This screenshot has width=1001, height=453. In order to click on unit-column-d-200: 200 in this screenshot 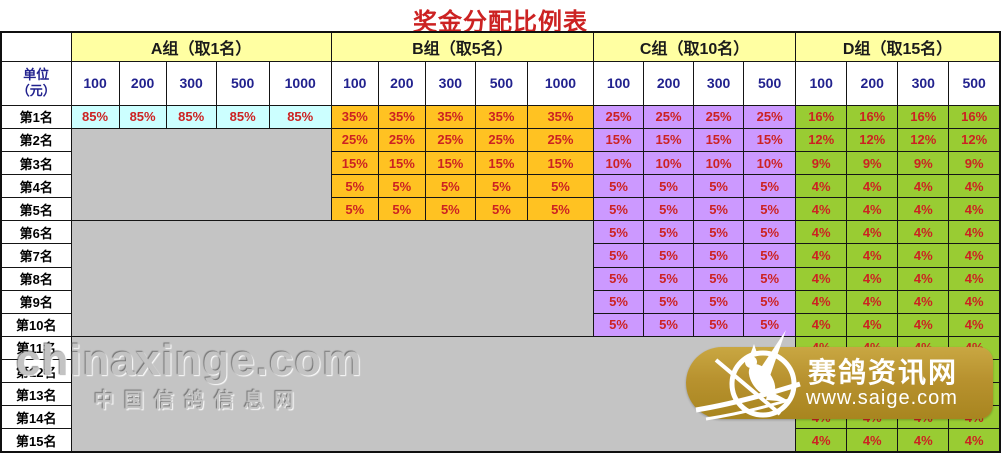, I will do `click(872, 83)`.